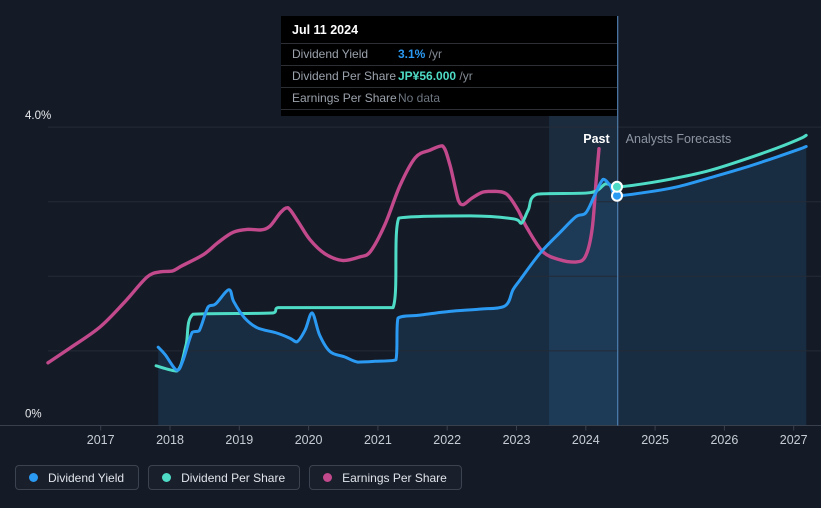 The image size is (821, 508). What do you see at coordinates (233, 477) in the screenshot?
I see `legend-label: Dividend Per Share` at bounding box center [233, 477].